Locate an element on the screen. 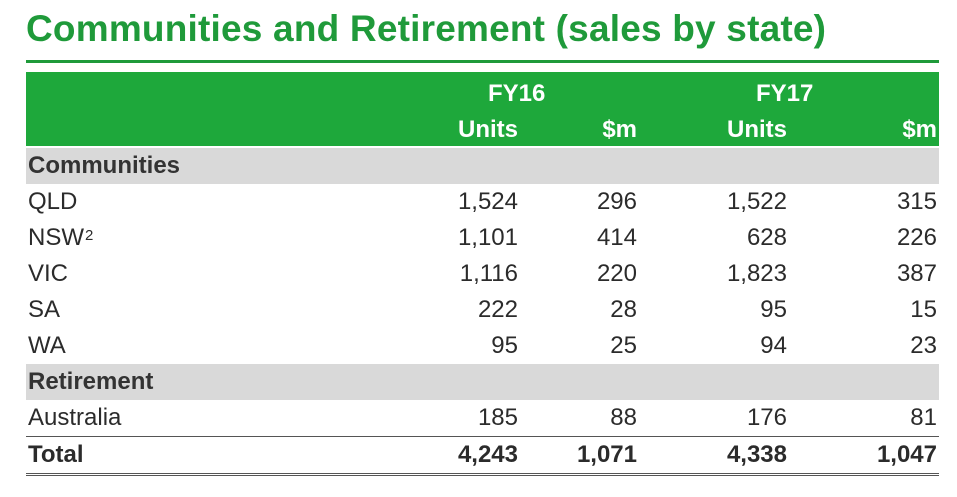  row-label: QLD is located at coordinates (53, 201).